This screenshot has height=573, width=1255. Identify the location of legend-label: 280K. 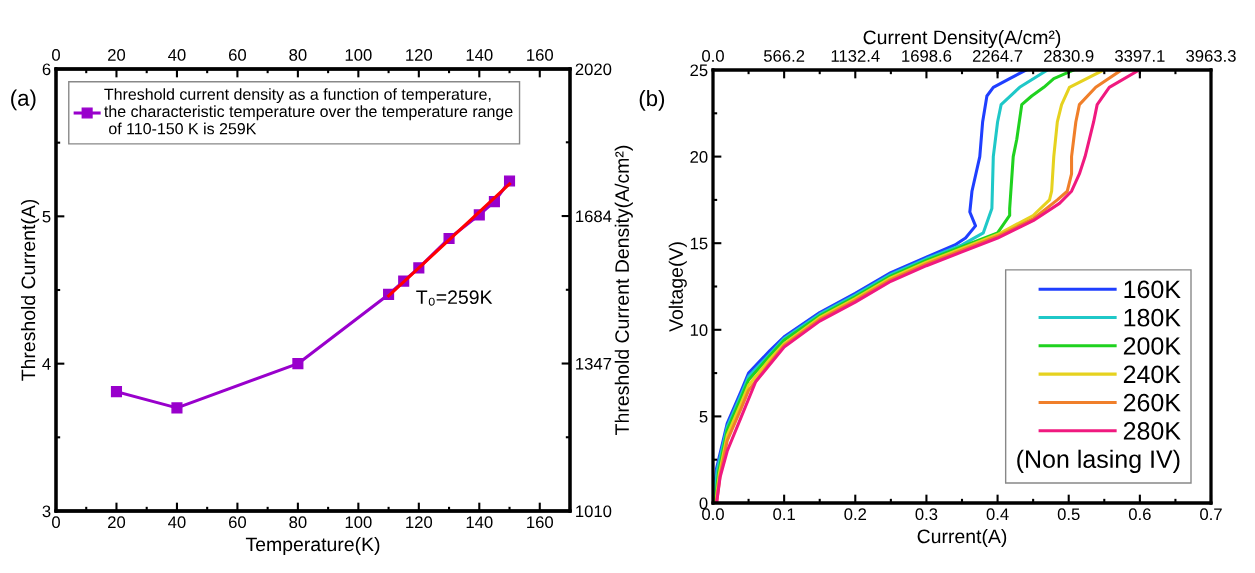
(1152, 431).